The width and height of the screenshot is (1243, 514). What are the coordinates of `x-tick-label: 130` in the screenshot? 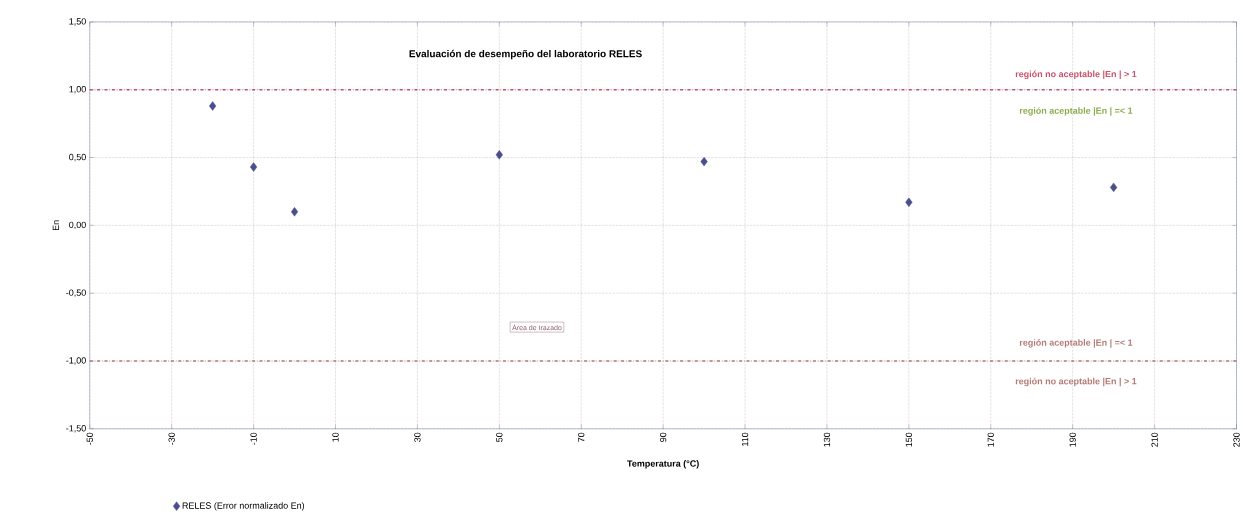 It's located at (827, 439).